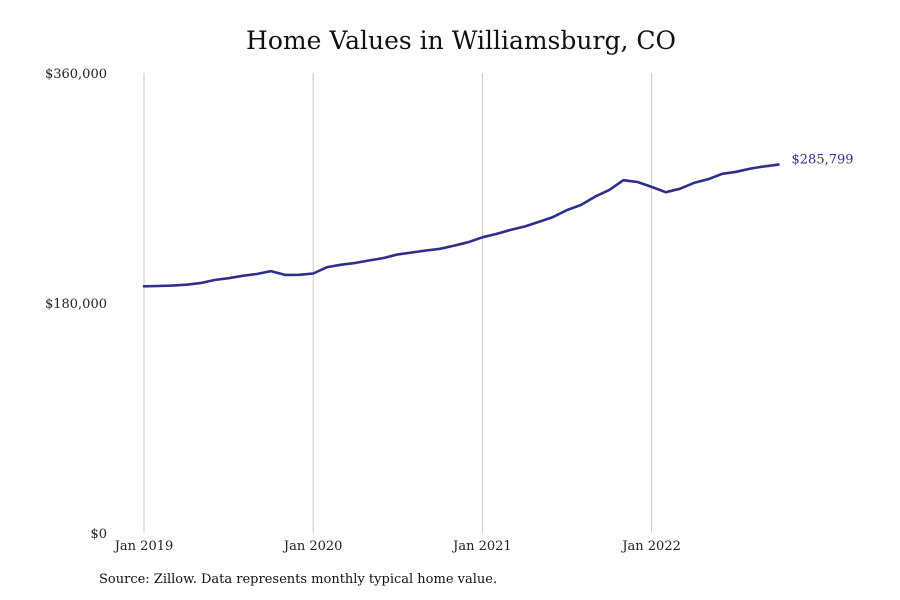 The height and width of the screenshot is (600, 900). Describe the element at coordinates (143, 546) in the screenshot. I see `x-tick-label: Jan 2019` at that location.